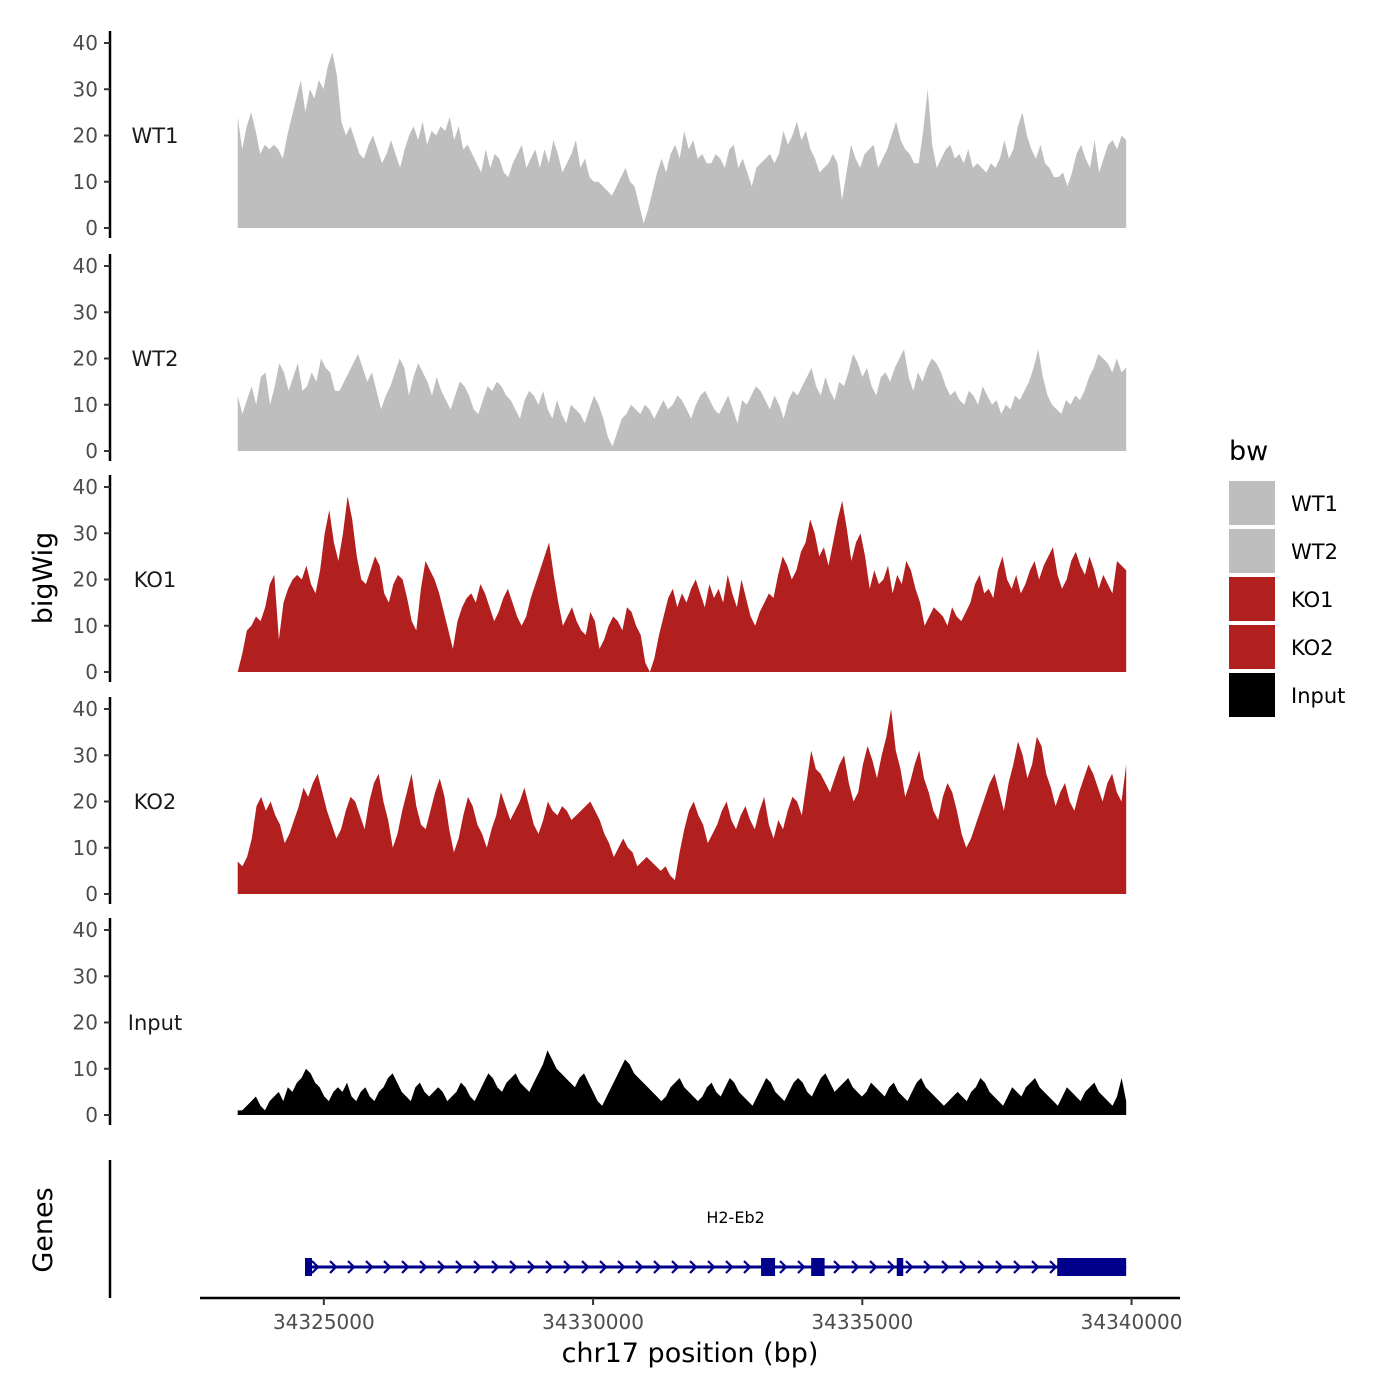 The height and width of the screenshot is (1400, 1400). What do you see at coordinates (735, 1217) in the screenshot?
I see `gene-label: H2-Eb2` at bounding box center [735, 1217].